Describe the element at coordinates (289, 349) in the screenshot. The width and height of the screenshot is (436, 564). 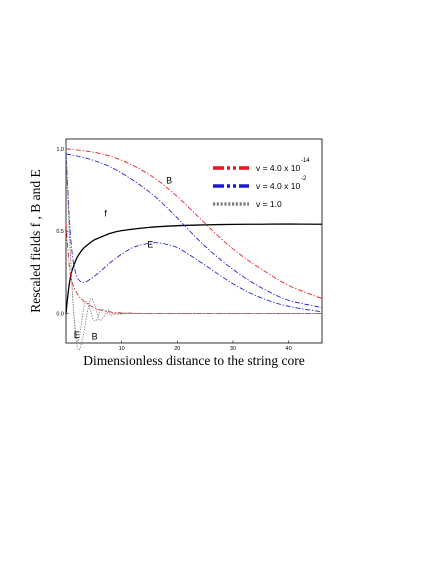
I see `x-tick-label-3: 40` at that location.